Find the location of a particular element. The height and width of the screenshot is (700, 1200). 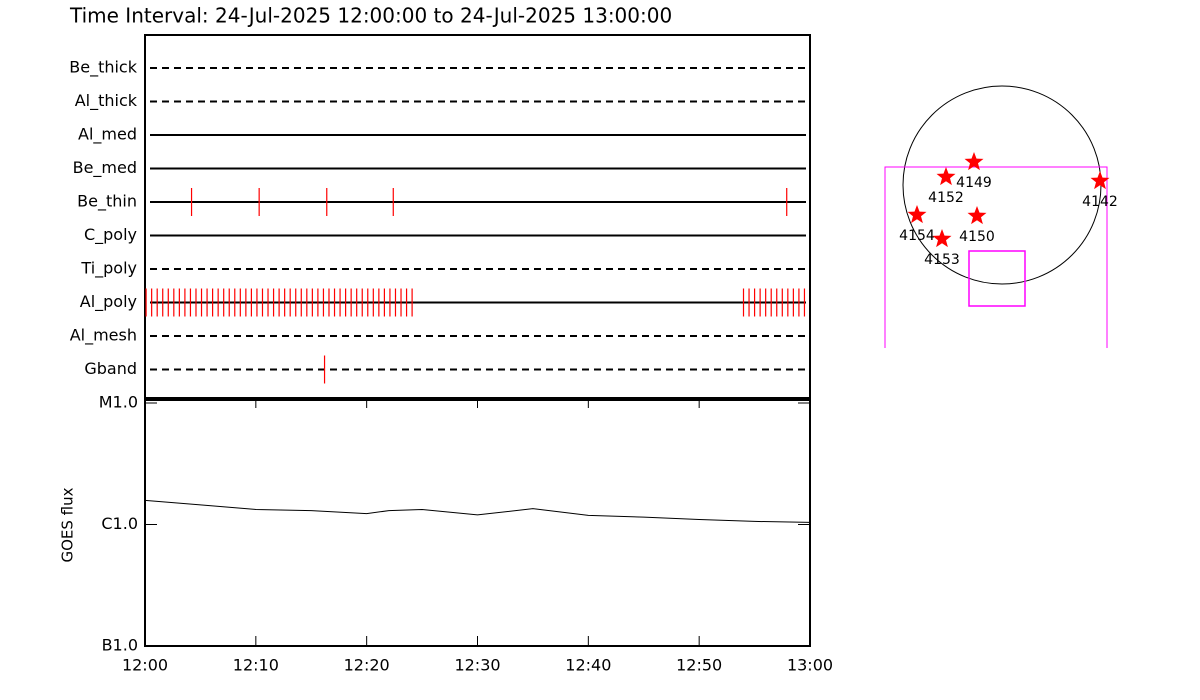

row-label: Al_mesh is located at coordinates (103, 336).